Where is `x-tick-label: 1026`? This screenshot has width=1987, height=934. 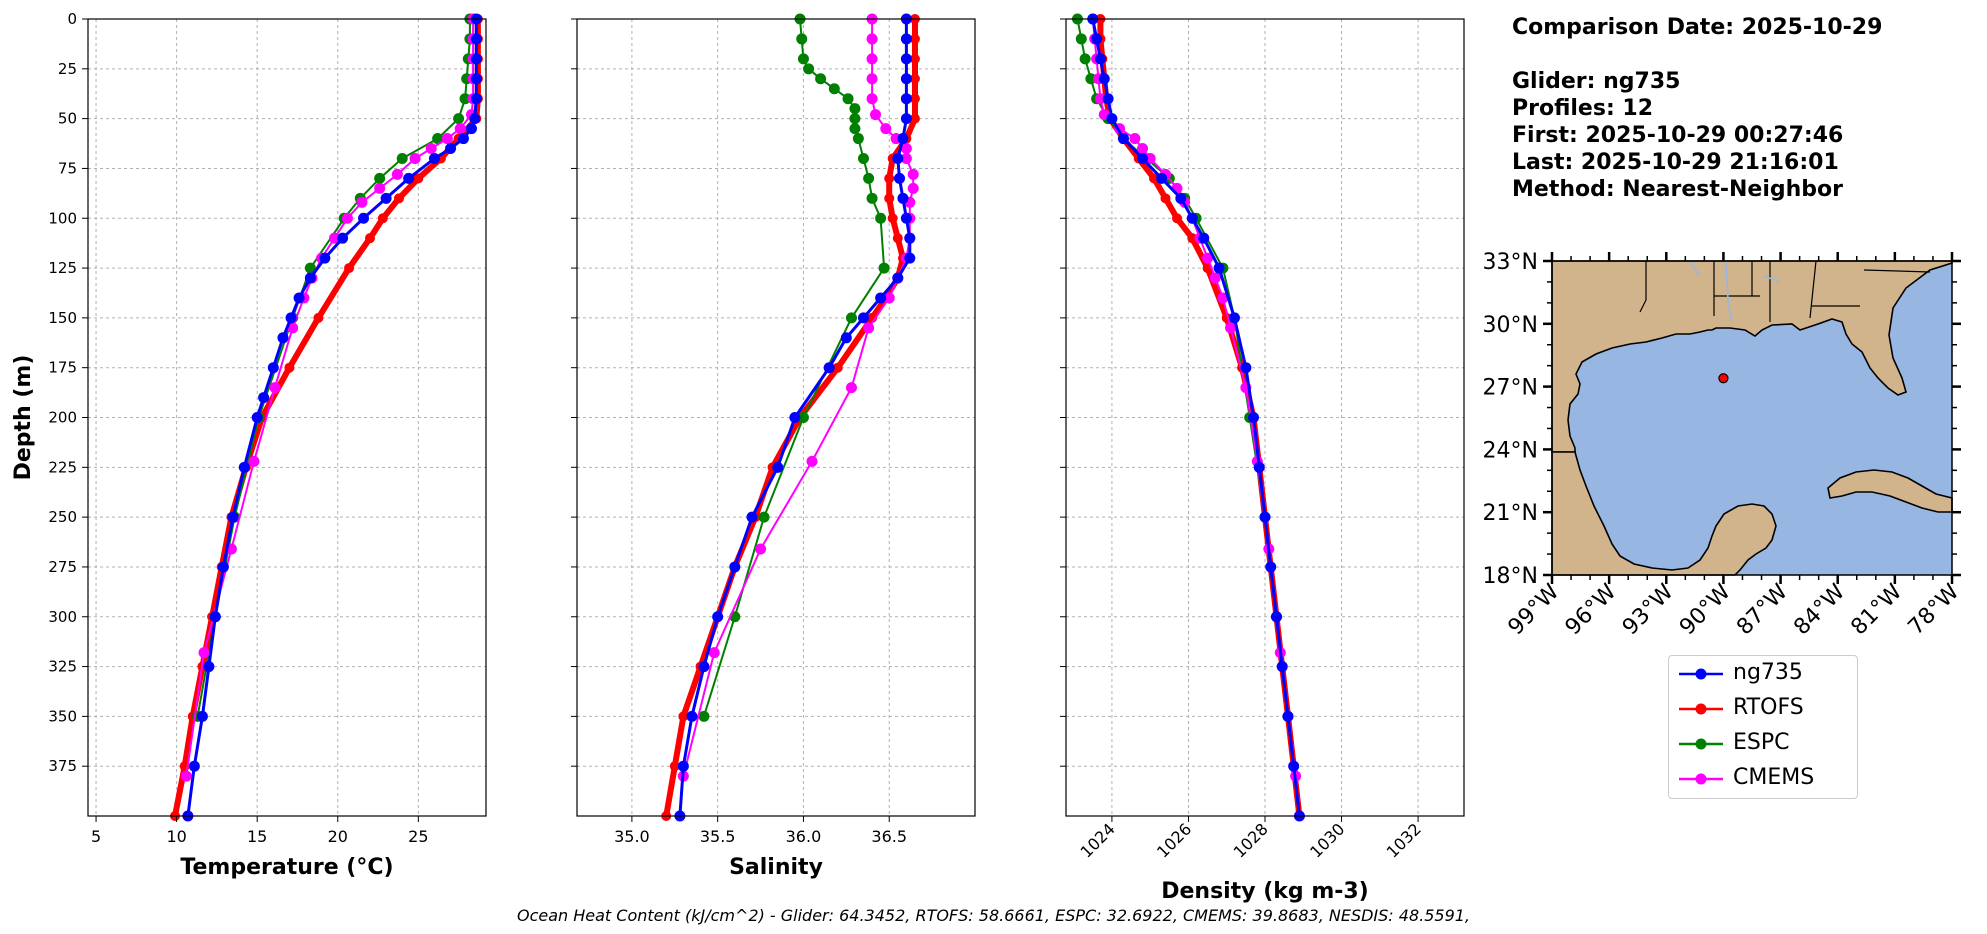 x-tick-label: 1026 is located at coordinates (1174, 840).